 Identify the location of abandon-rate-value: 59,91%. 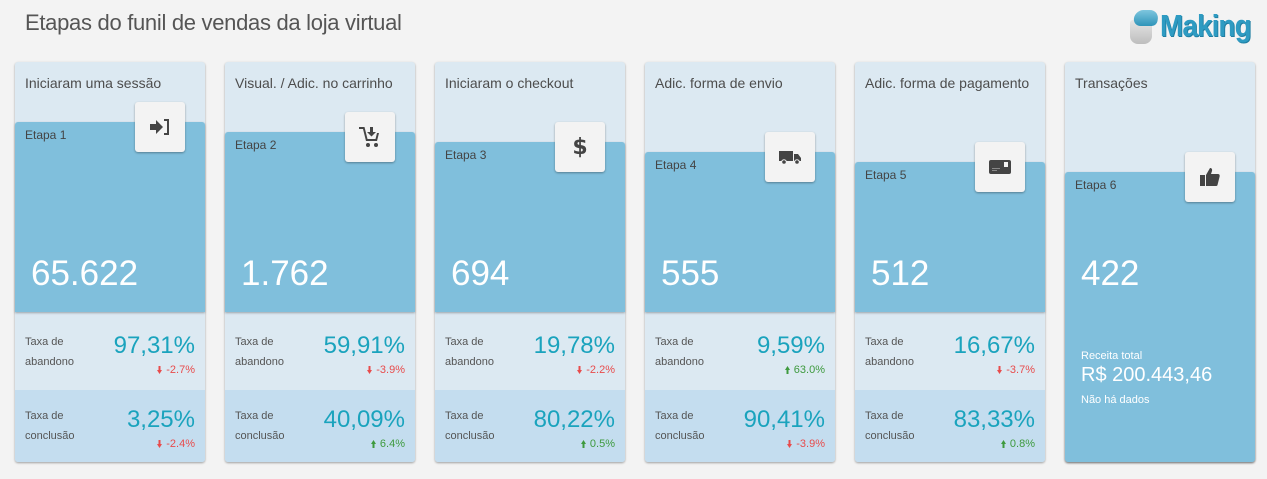
(364, 345).